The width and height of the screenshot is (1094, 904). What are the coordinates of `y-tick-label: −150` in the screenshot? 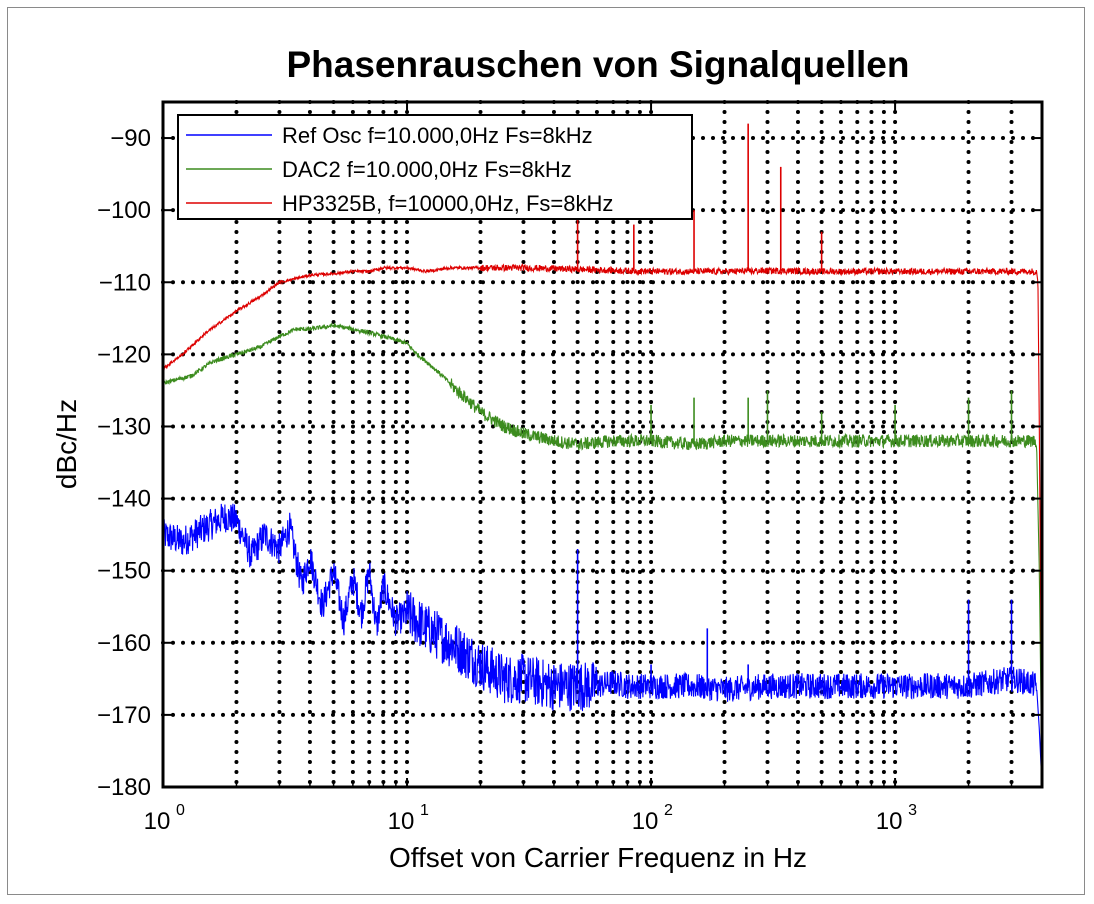 It's located at (124, 571).